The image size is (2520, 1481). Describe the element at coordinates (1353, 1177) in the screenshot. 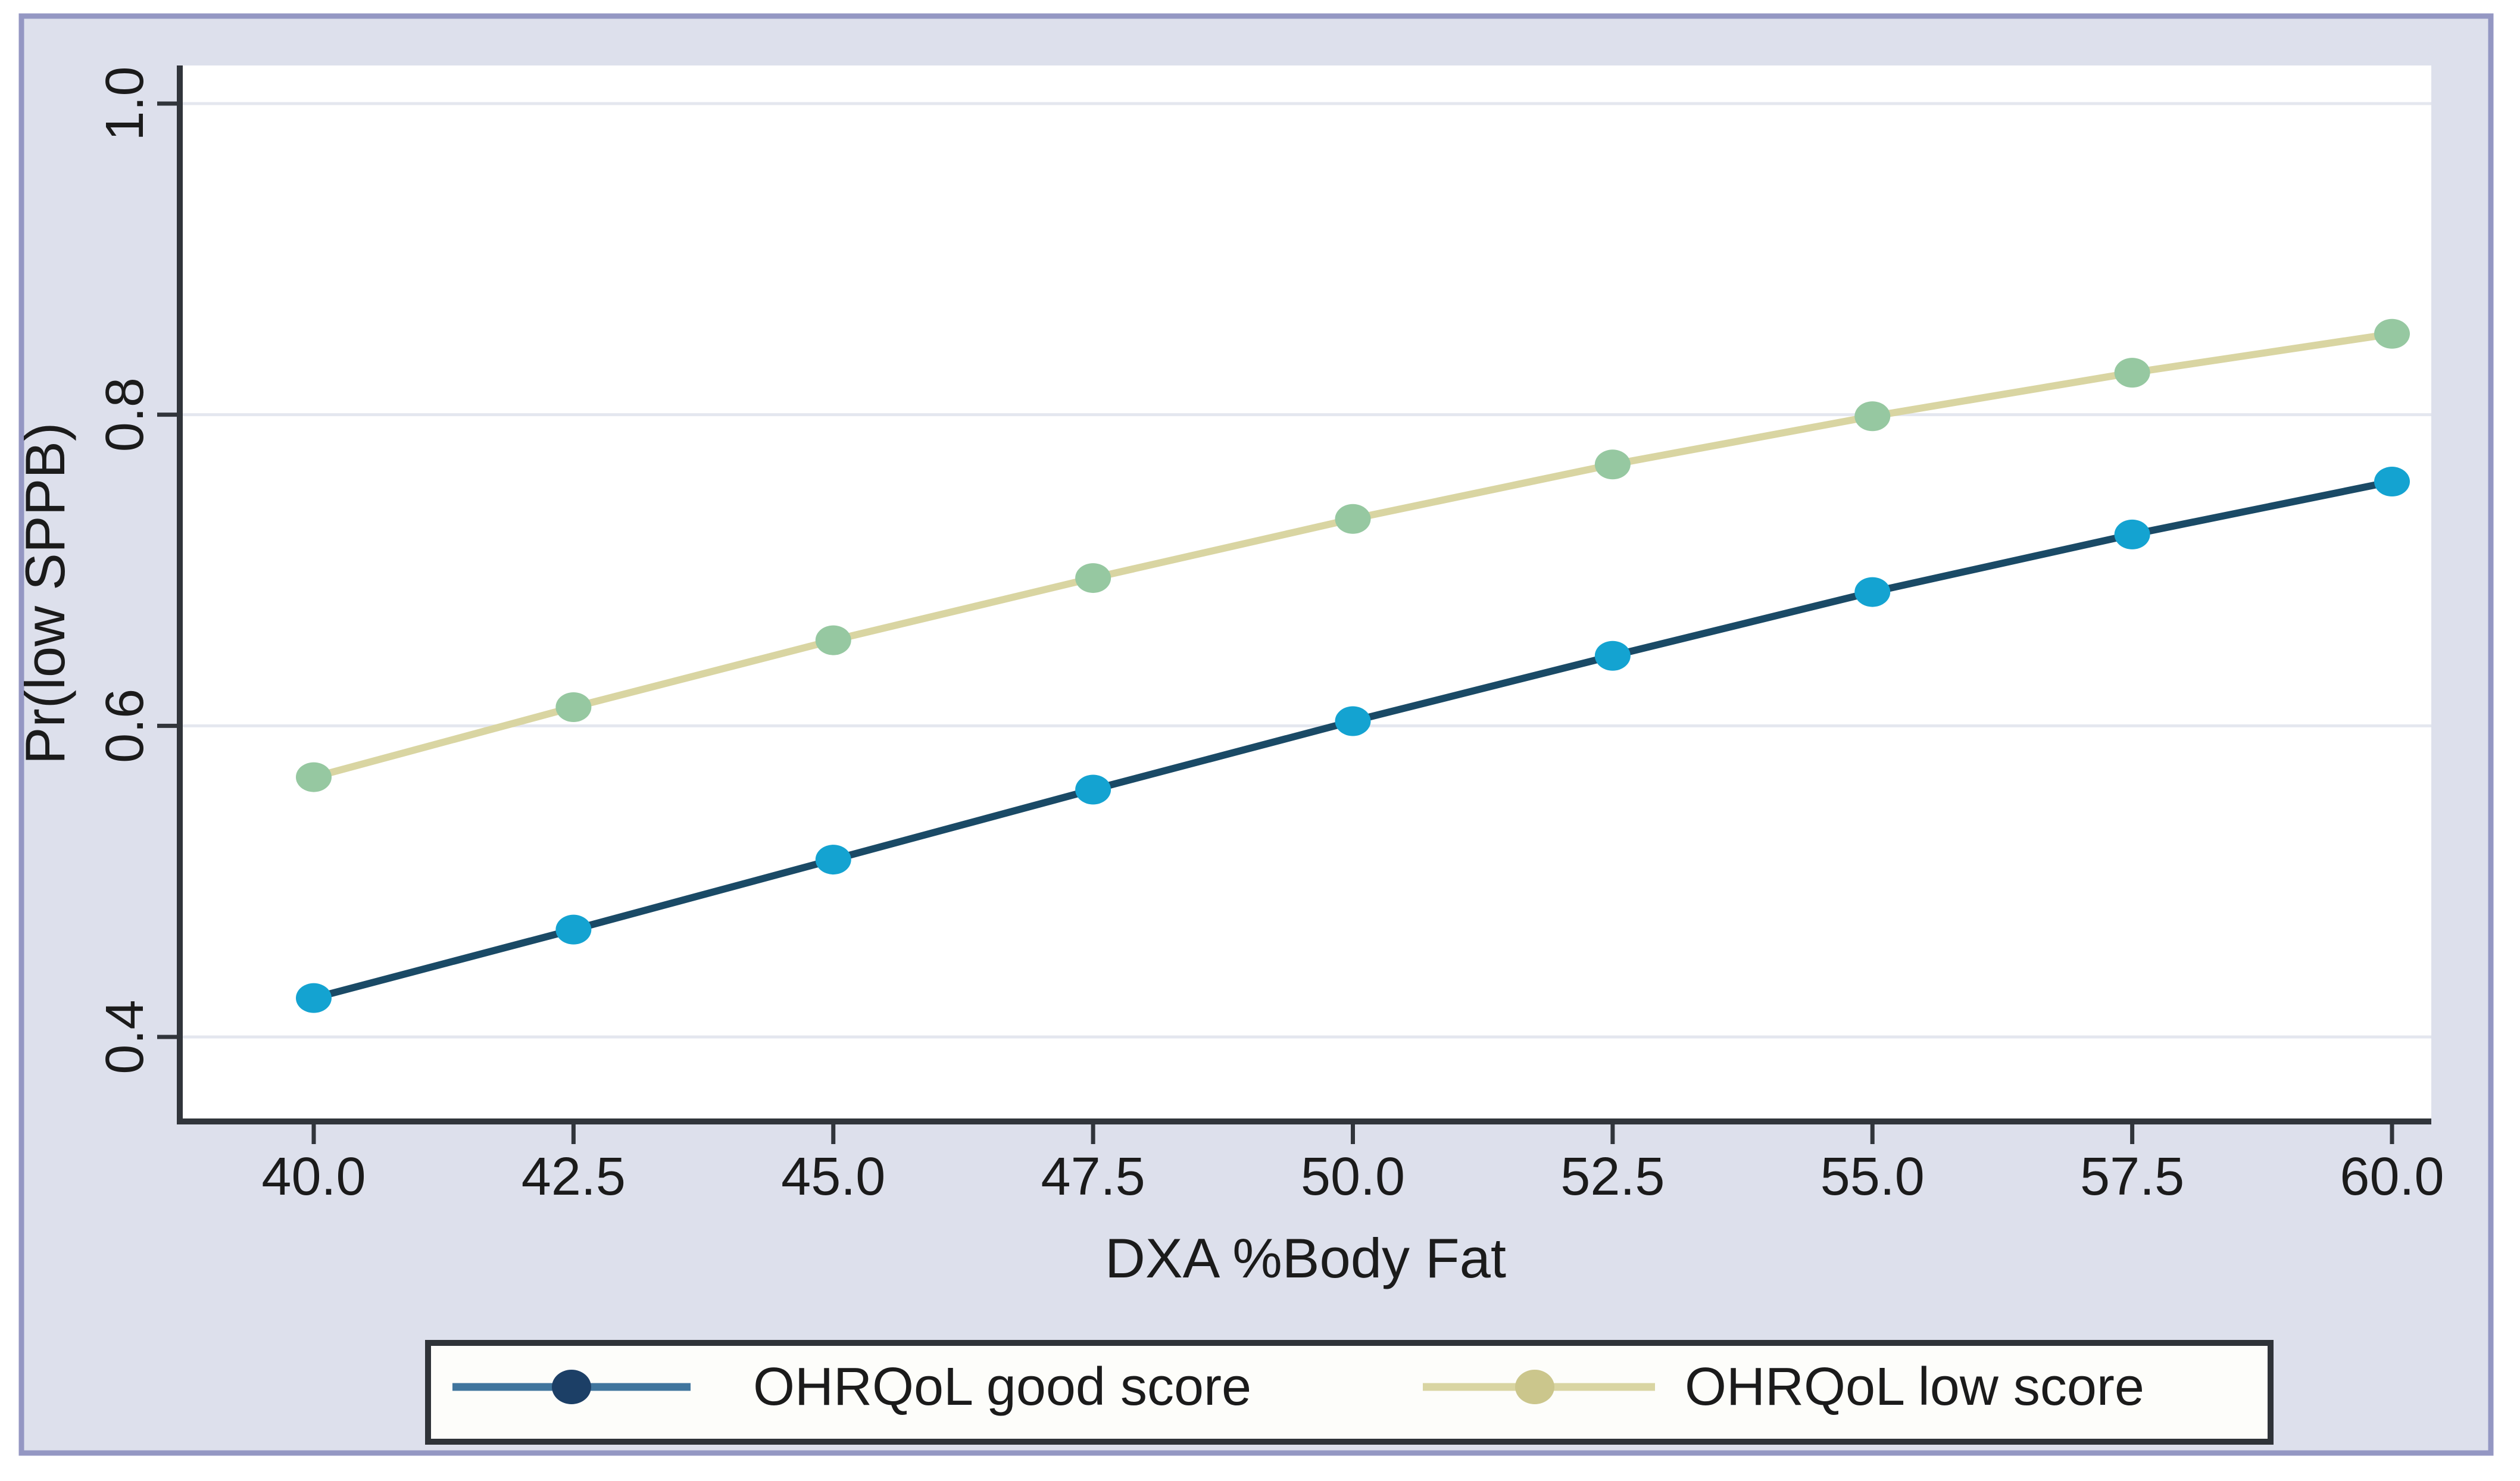

I see `x-tick-label: 50.0` at that location.